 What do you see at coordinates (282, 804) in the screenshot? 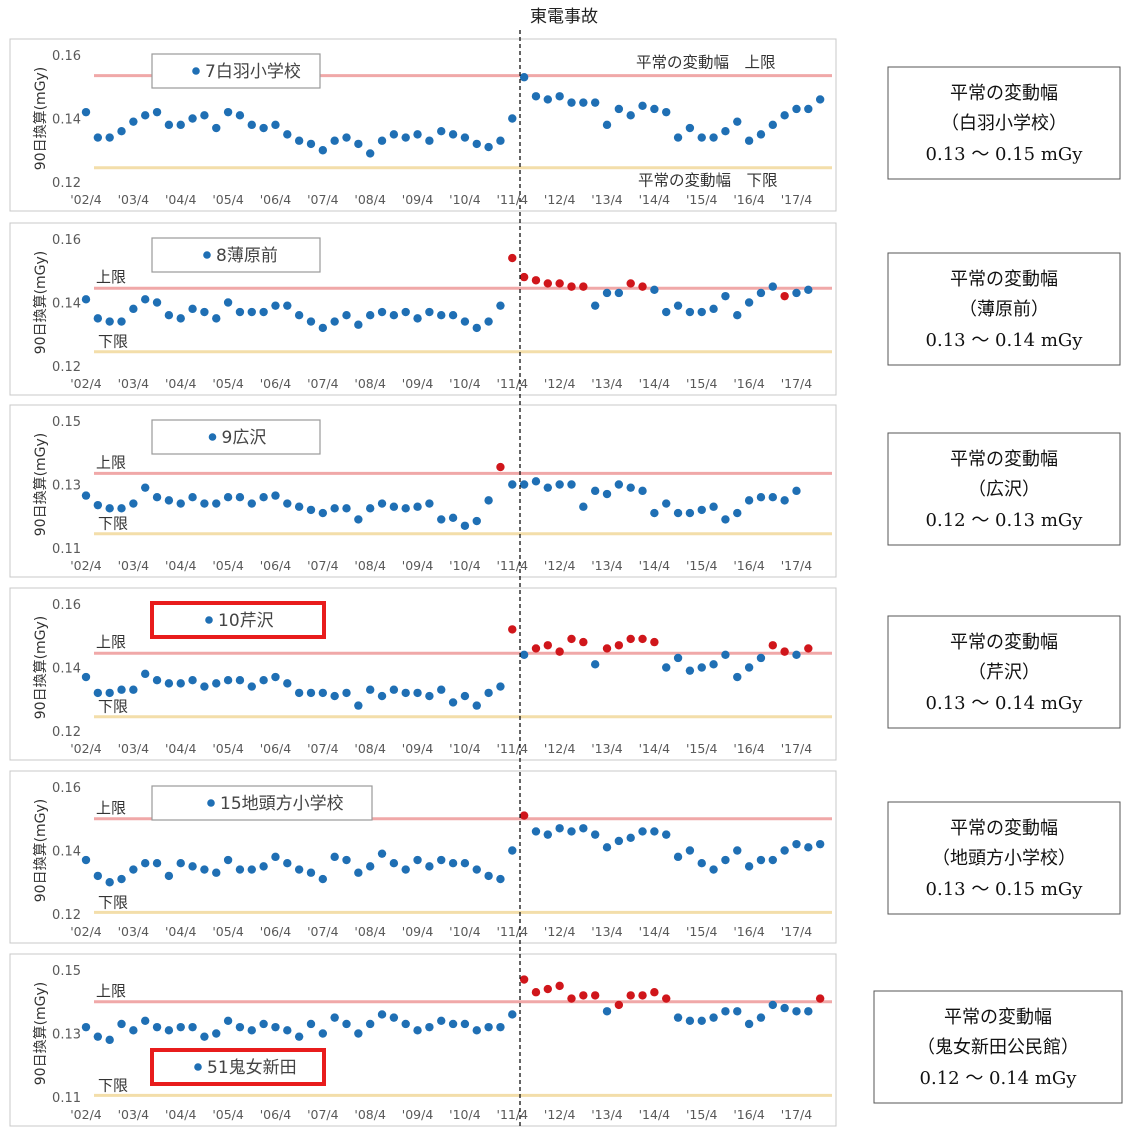
I see `legend-series-name: 15地頭方小学校` at bounding box center [282, 804].